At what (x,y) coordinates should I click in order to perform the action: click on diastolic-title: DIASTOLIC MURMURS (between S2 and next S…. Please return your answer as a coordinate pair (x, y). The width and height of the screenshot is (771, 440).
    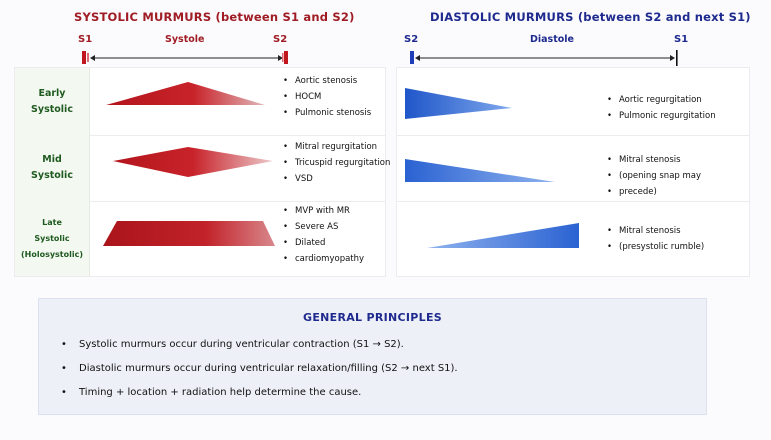
    Looking at the image, I should click on (590, 17).